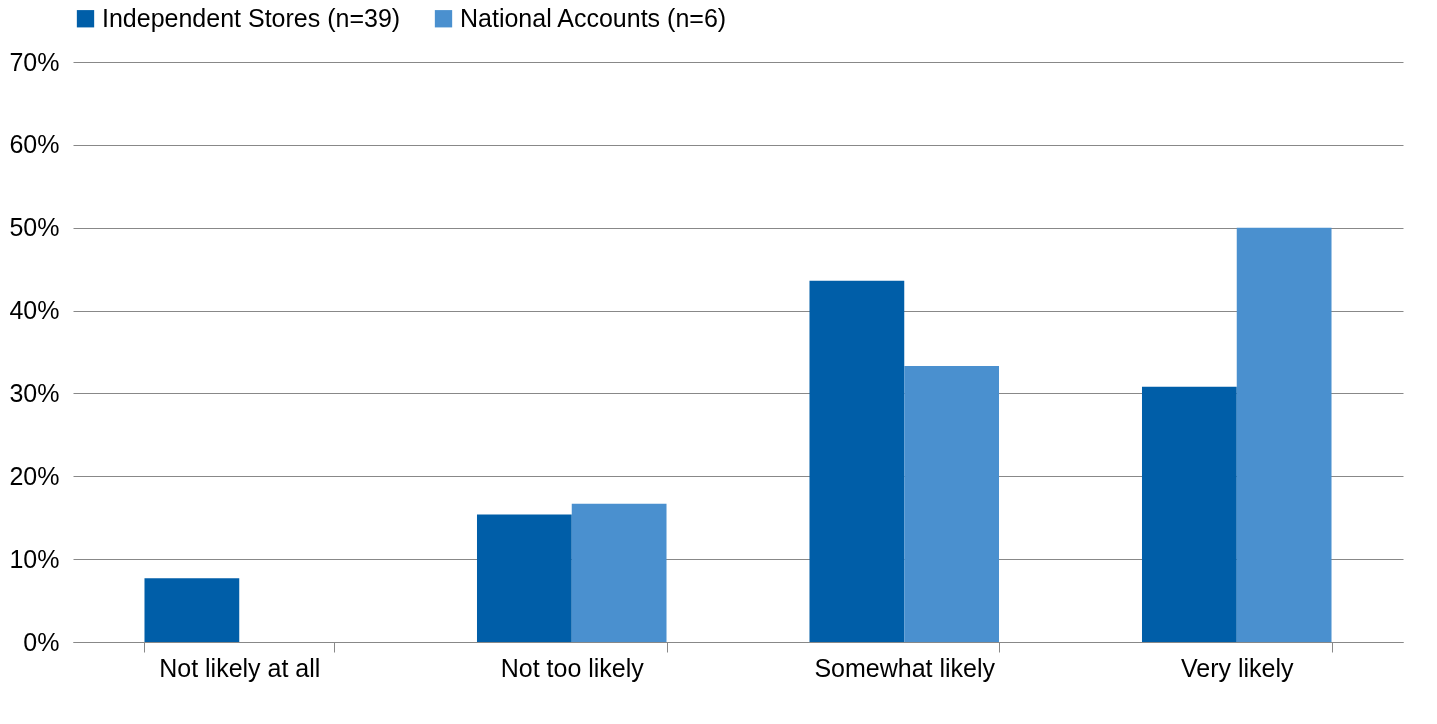 This screenshot has width=1437, height=724. I want to click on x-tick-label: Somewhat likely, so click(905, 667).